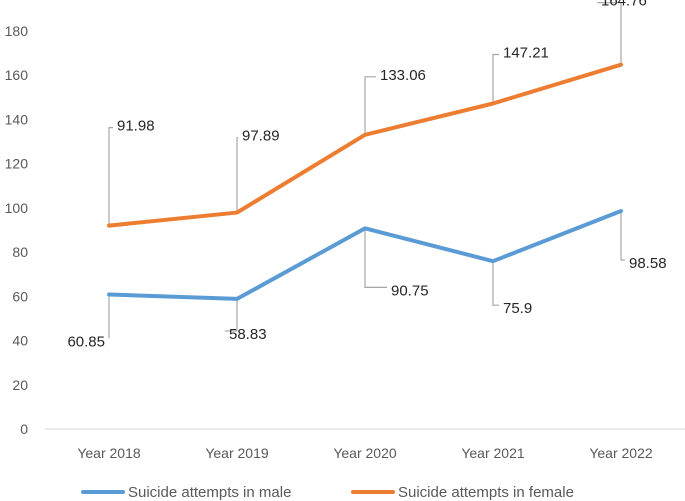 This screenshot has height=501, width=685. What do you see at coordinates (403, 75) in the screenshot?
I see `data-label: 133.06` at bounding box center [403, 75].